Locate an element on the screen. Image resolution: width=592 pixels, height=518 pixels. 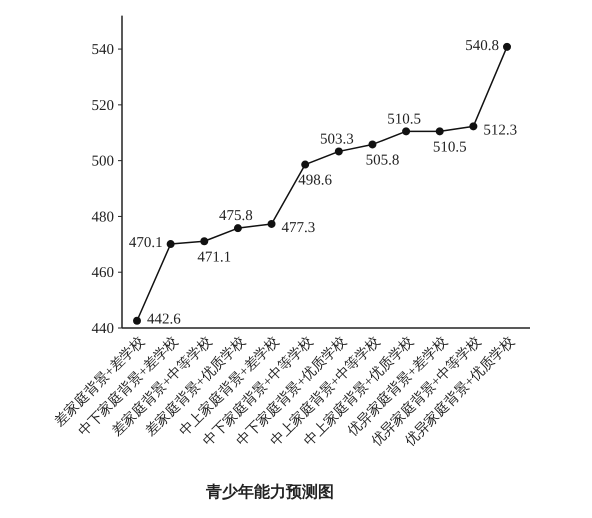
y-tick-label: 540 is located at coordinates (103, 50).